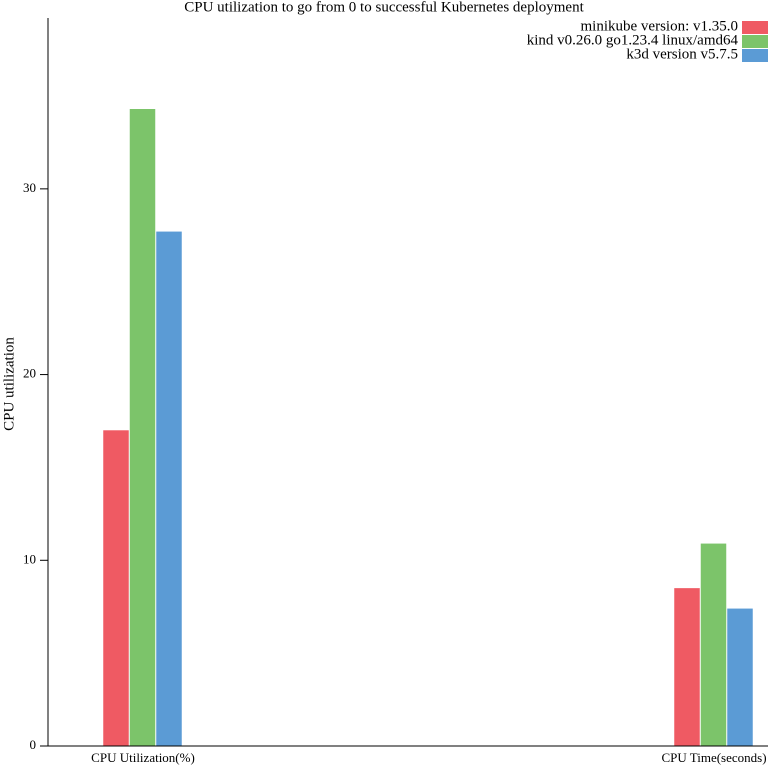 The width and height of the screenshot is (768, 773). I want to click on y-axis-label: CPU utilization, so click(9, 384).